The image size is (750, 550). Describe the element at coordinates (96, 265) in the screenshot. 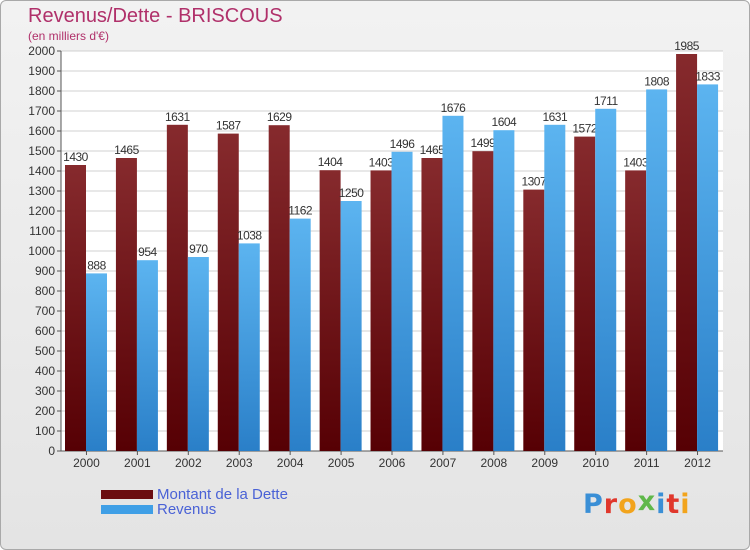

I see `data-label: 888` at that location.